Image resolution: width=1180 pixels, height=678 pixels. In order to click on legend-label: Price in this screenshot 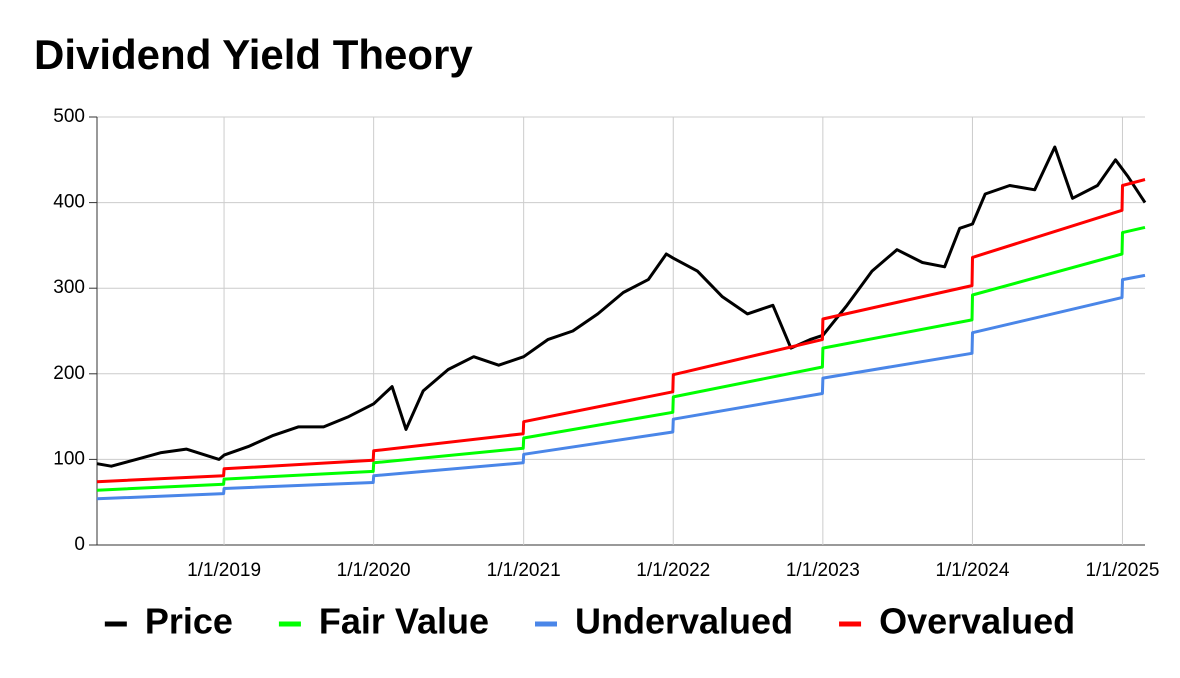, I will do `click(189, 621)`.